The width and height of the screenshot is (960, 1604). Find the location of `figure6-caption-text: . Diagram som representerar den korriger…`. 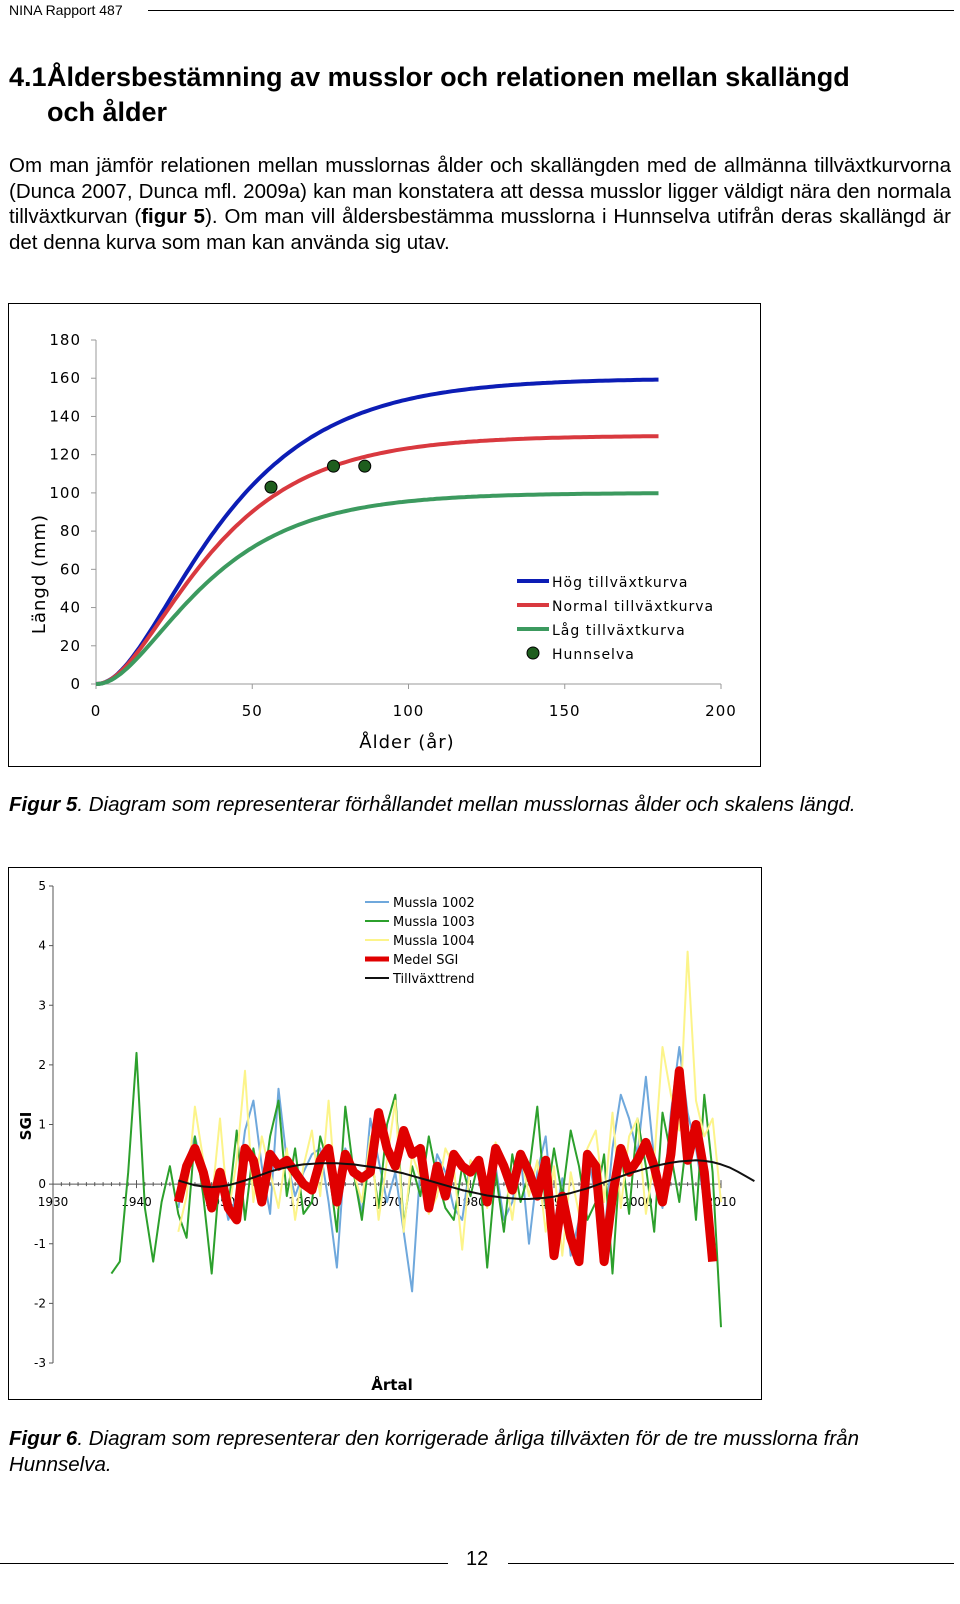

figure6-caption-text: . Diagram som representerar den korriger… is located at coordinates (434, 1451).